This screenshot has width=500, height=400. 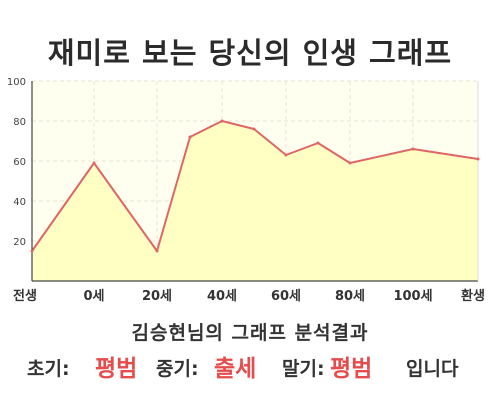 What do you see at coordinates (412, 296) in the screenshot?
I see `x-tick-label: 100세` at bounding box center [412, 296].